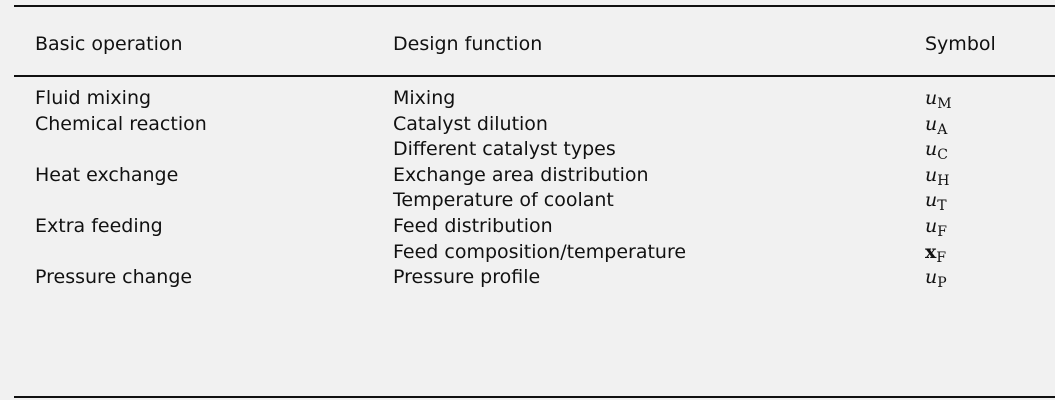 This screenshot has width=1055, height=400. Describe the element at coordinates (944, 104) in the screenshot. I see `symbol-subscript: M` at that location.